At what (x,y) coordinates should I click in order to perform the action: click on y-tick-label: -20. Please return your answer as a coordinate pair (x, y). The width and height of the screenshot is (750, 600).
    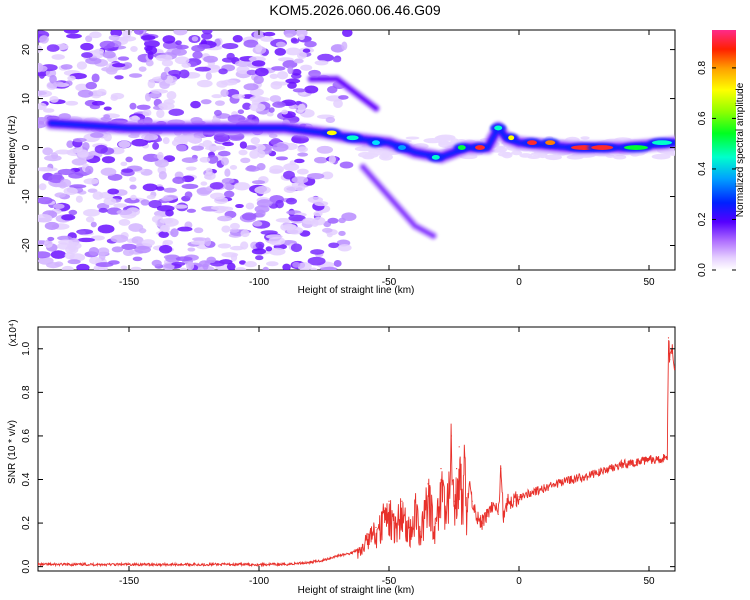
    Looking at the image, I should click on (26, 245).